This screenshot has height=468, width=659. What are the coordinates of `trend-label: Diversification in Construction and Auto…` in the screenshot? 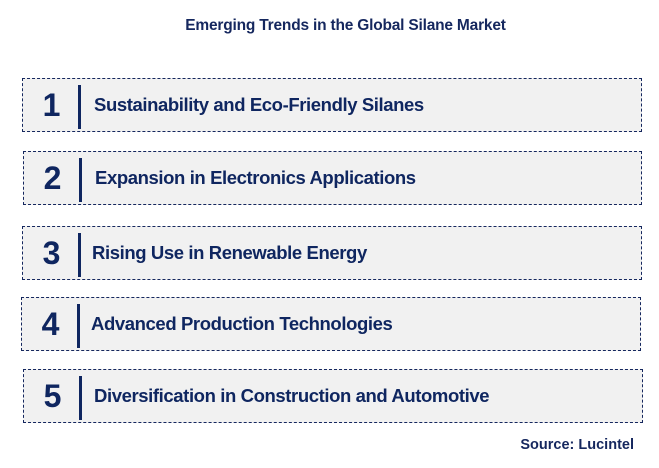 It's located at (292, 395).